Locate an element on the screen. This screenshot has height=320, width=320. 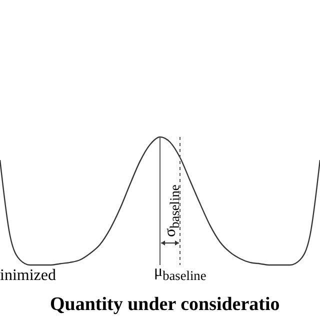
x-axis-title: Quantity under consideratio is located at coordinates (165, 305).